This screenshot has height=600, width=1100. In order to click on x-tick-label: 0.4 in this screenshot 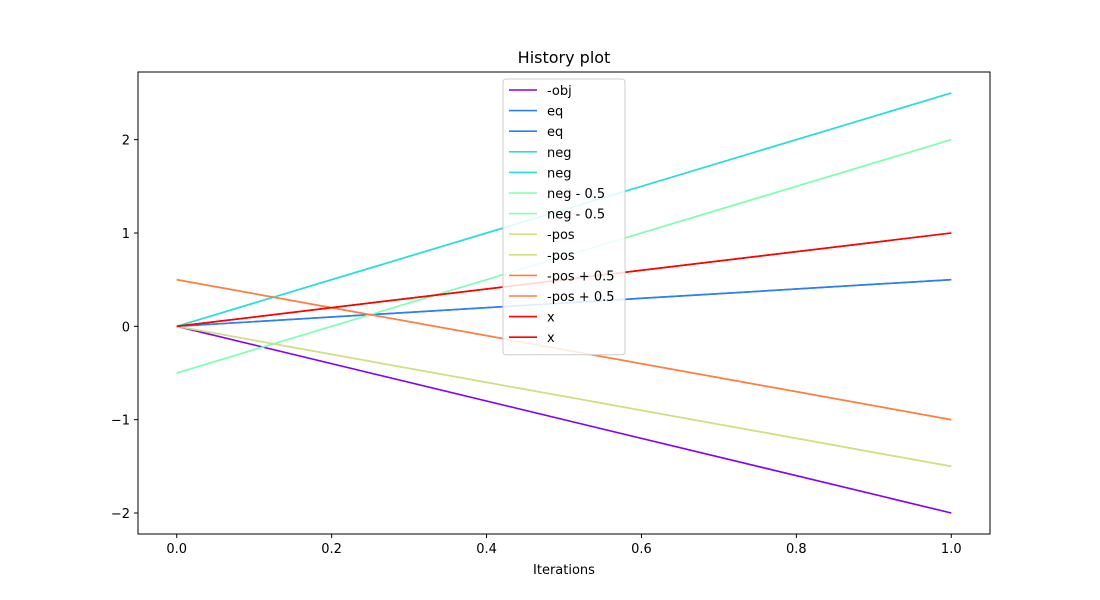, I will do `click(486, 549)`.